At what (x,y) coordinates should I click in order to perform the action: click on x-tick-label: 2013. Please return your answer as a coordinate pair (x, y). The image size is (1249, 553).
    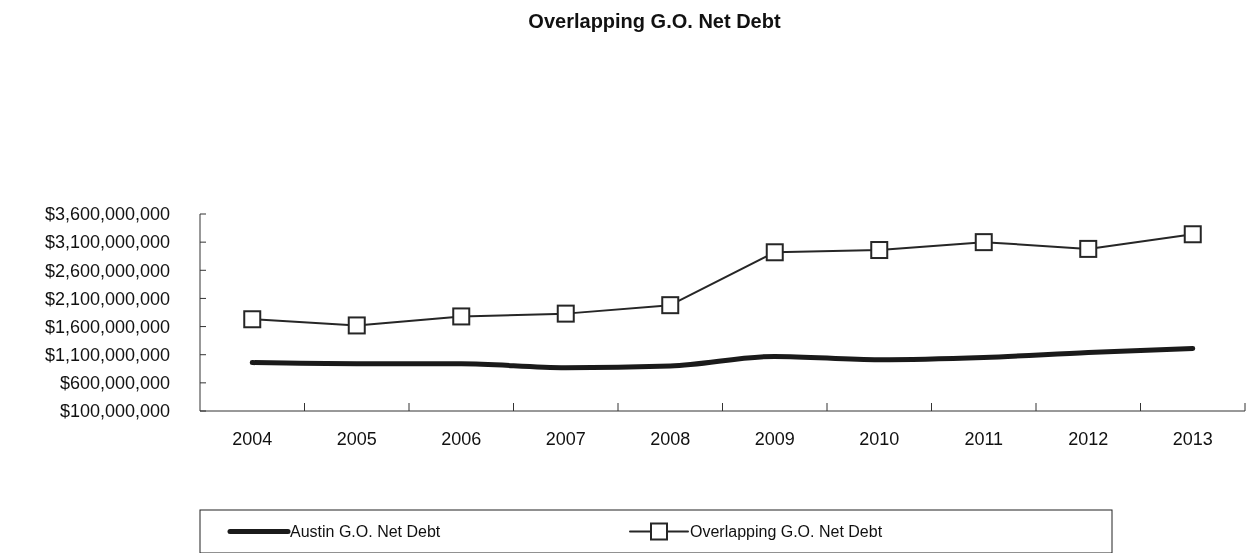
    Looking at the image, I should click on (1192, 439).